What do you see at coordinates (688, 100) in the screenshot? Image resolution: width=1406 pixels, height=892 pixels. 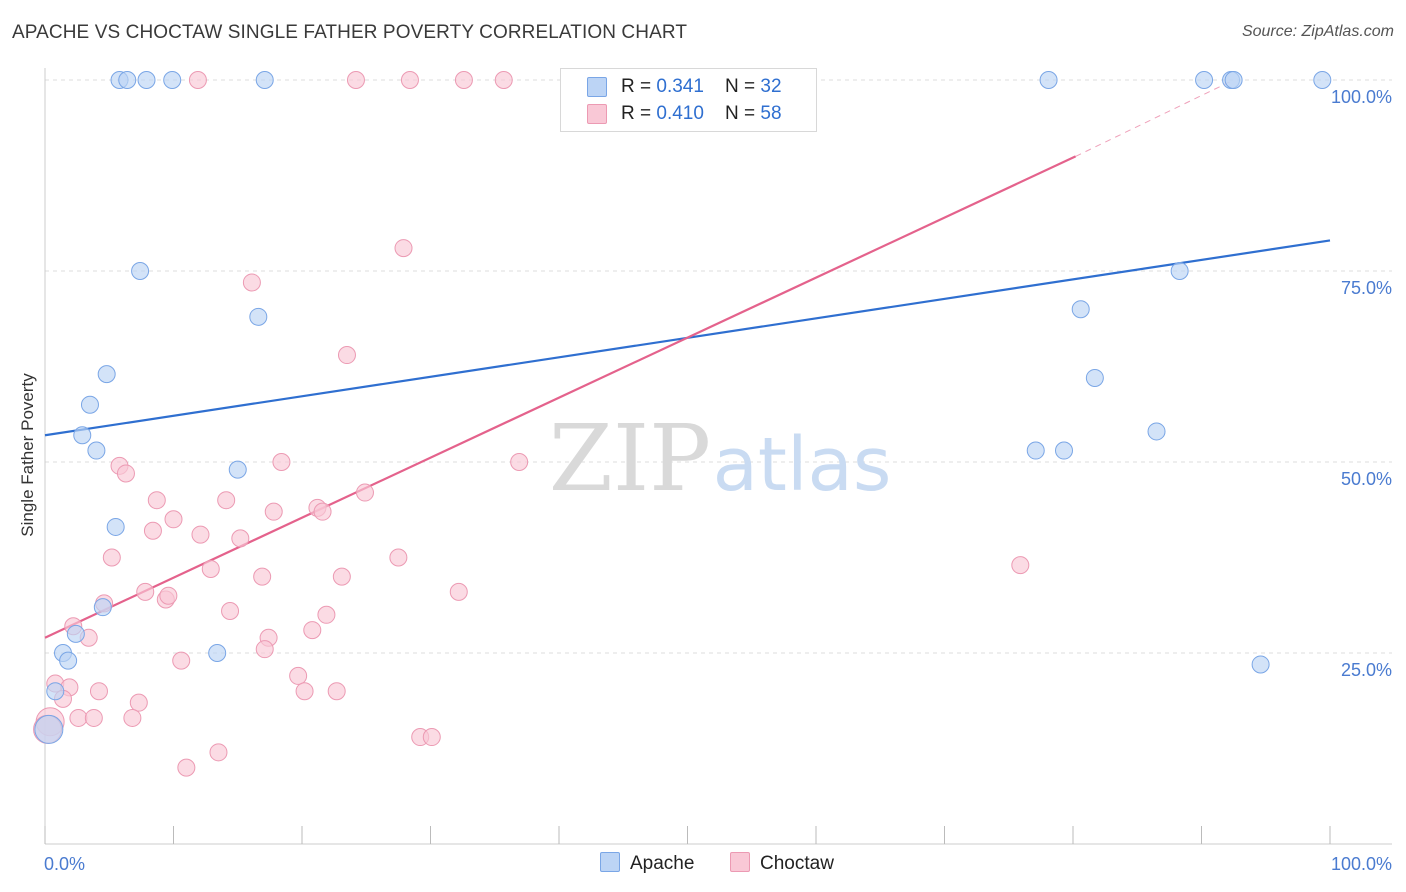 I see `stats-legend: R = 0.341 N = 32 R = 0.410 N = 58` at bounding box center [688, 100].